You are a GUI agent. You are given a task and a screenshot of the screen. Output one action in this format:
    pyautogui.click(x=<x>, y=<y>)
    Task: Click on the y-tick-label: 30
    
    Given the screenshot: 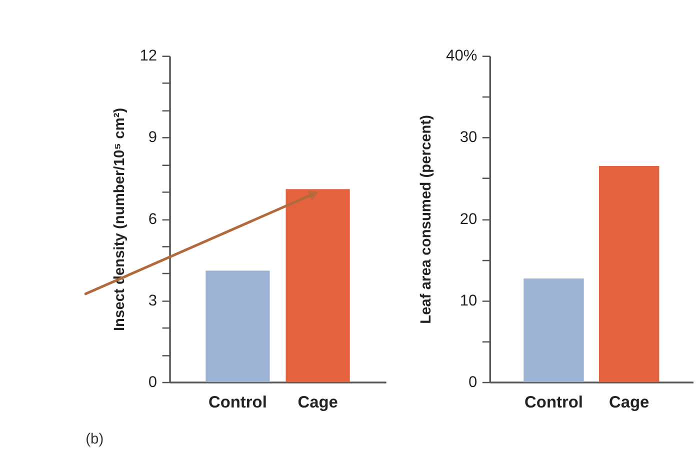 What is the action you would take?
    pyautogui.click(x=469, y=137)
    